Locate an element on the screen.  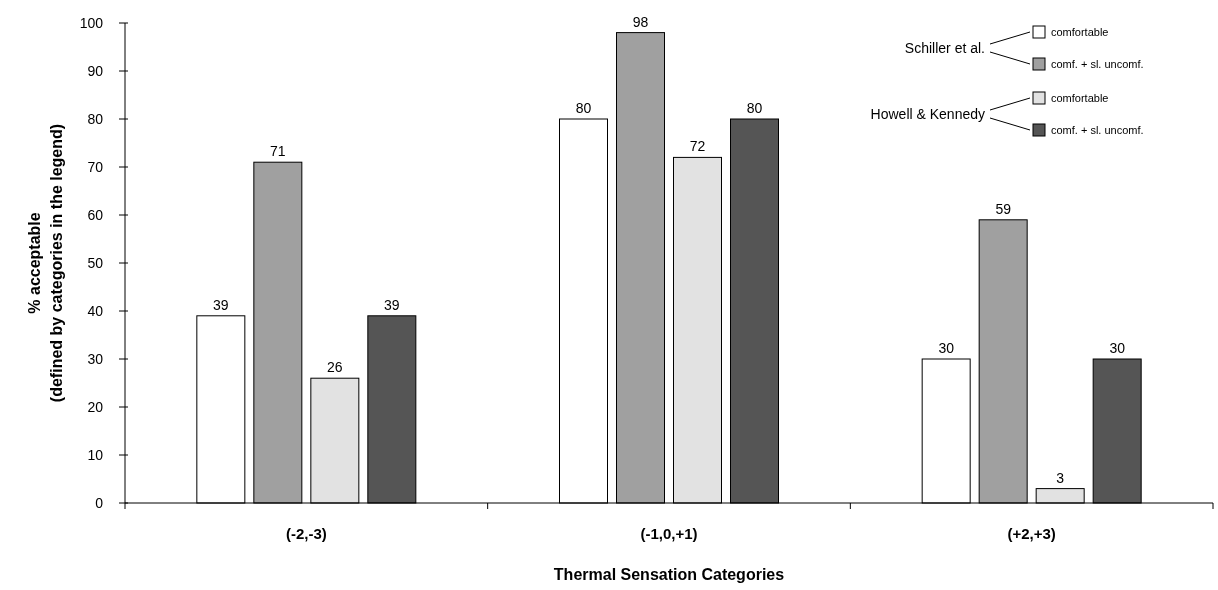
y-tick-label: 100 is located at coordinates (91, 23).